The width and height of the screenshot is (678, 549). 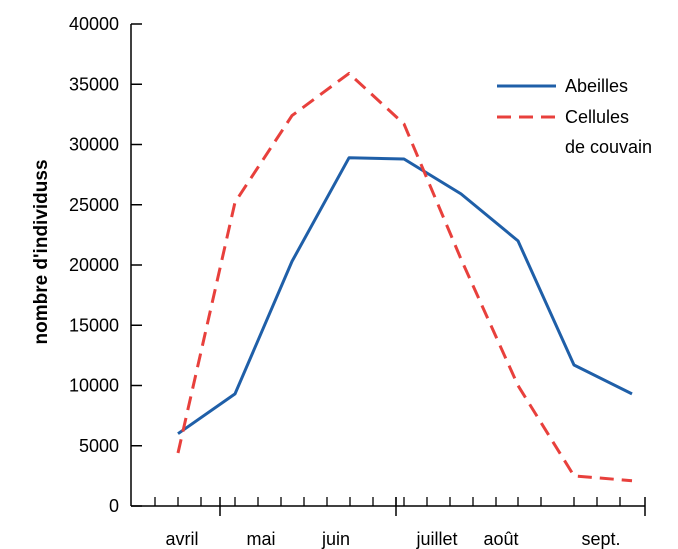 What do you see at coordinates (596, 86) in the screenshot?
I see `legend-label-abeilles: Abeilles` at bounding box center [596, 86].